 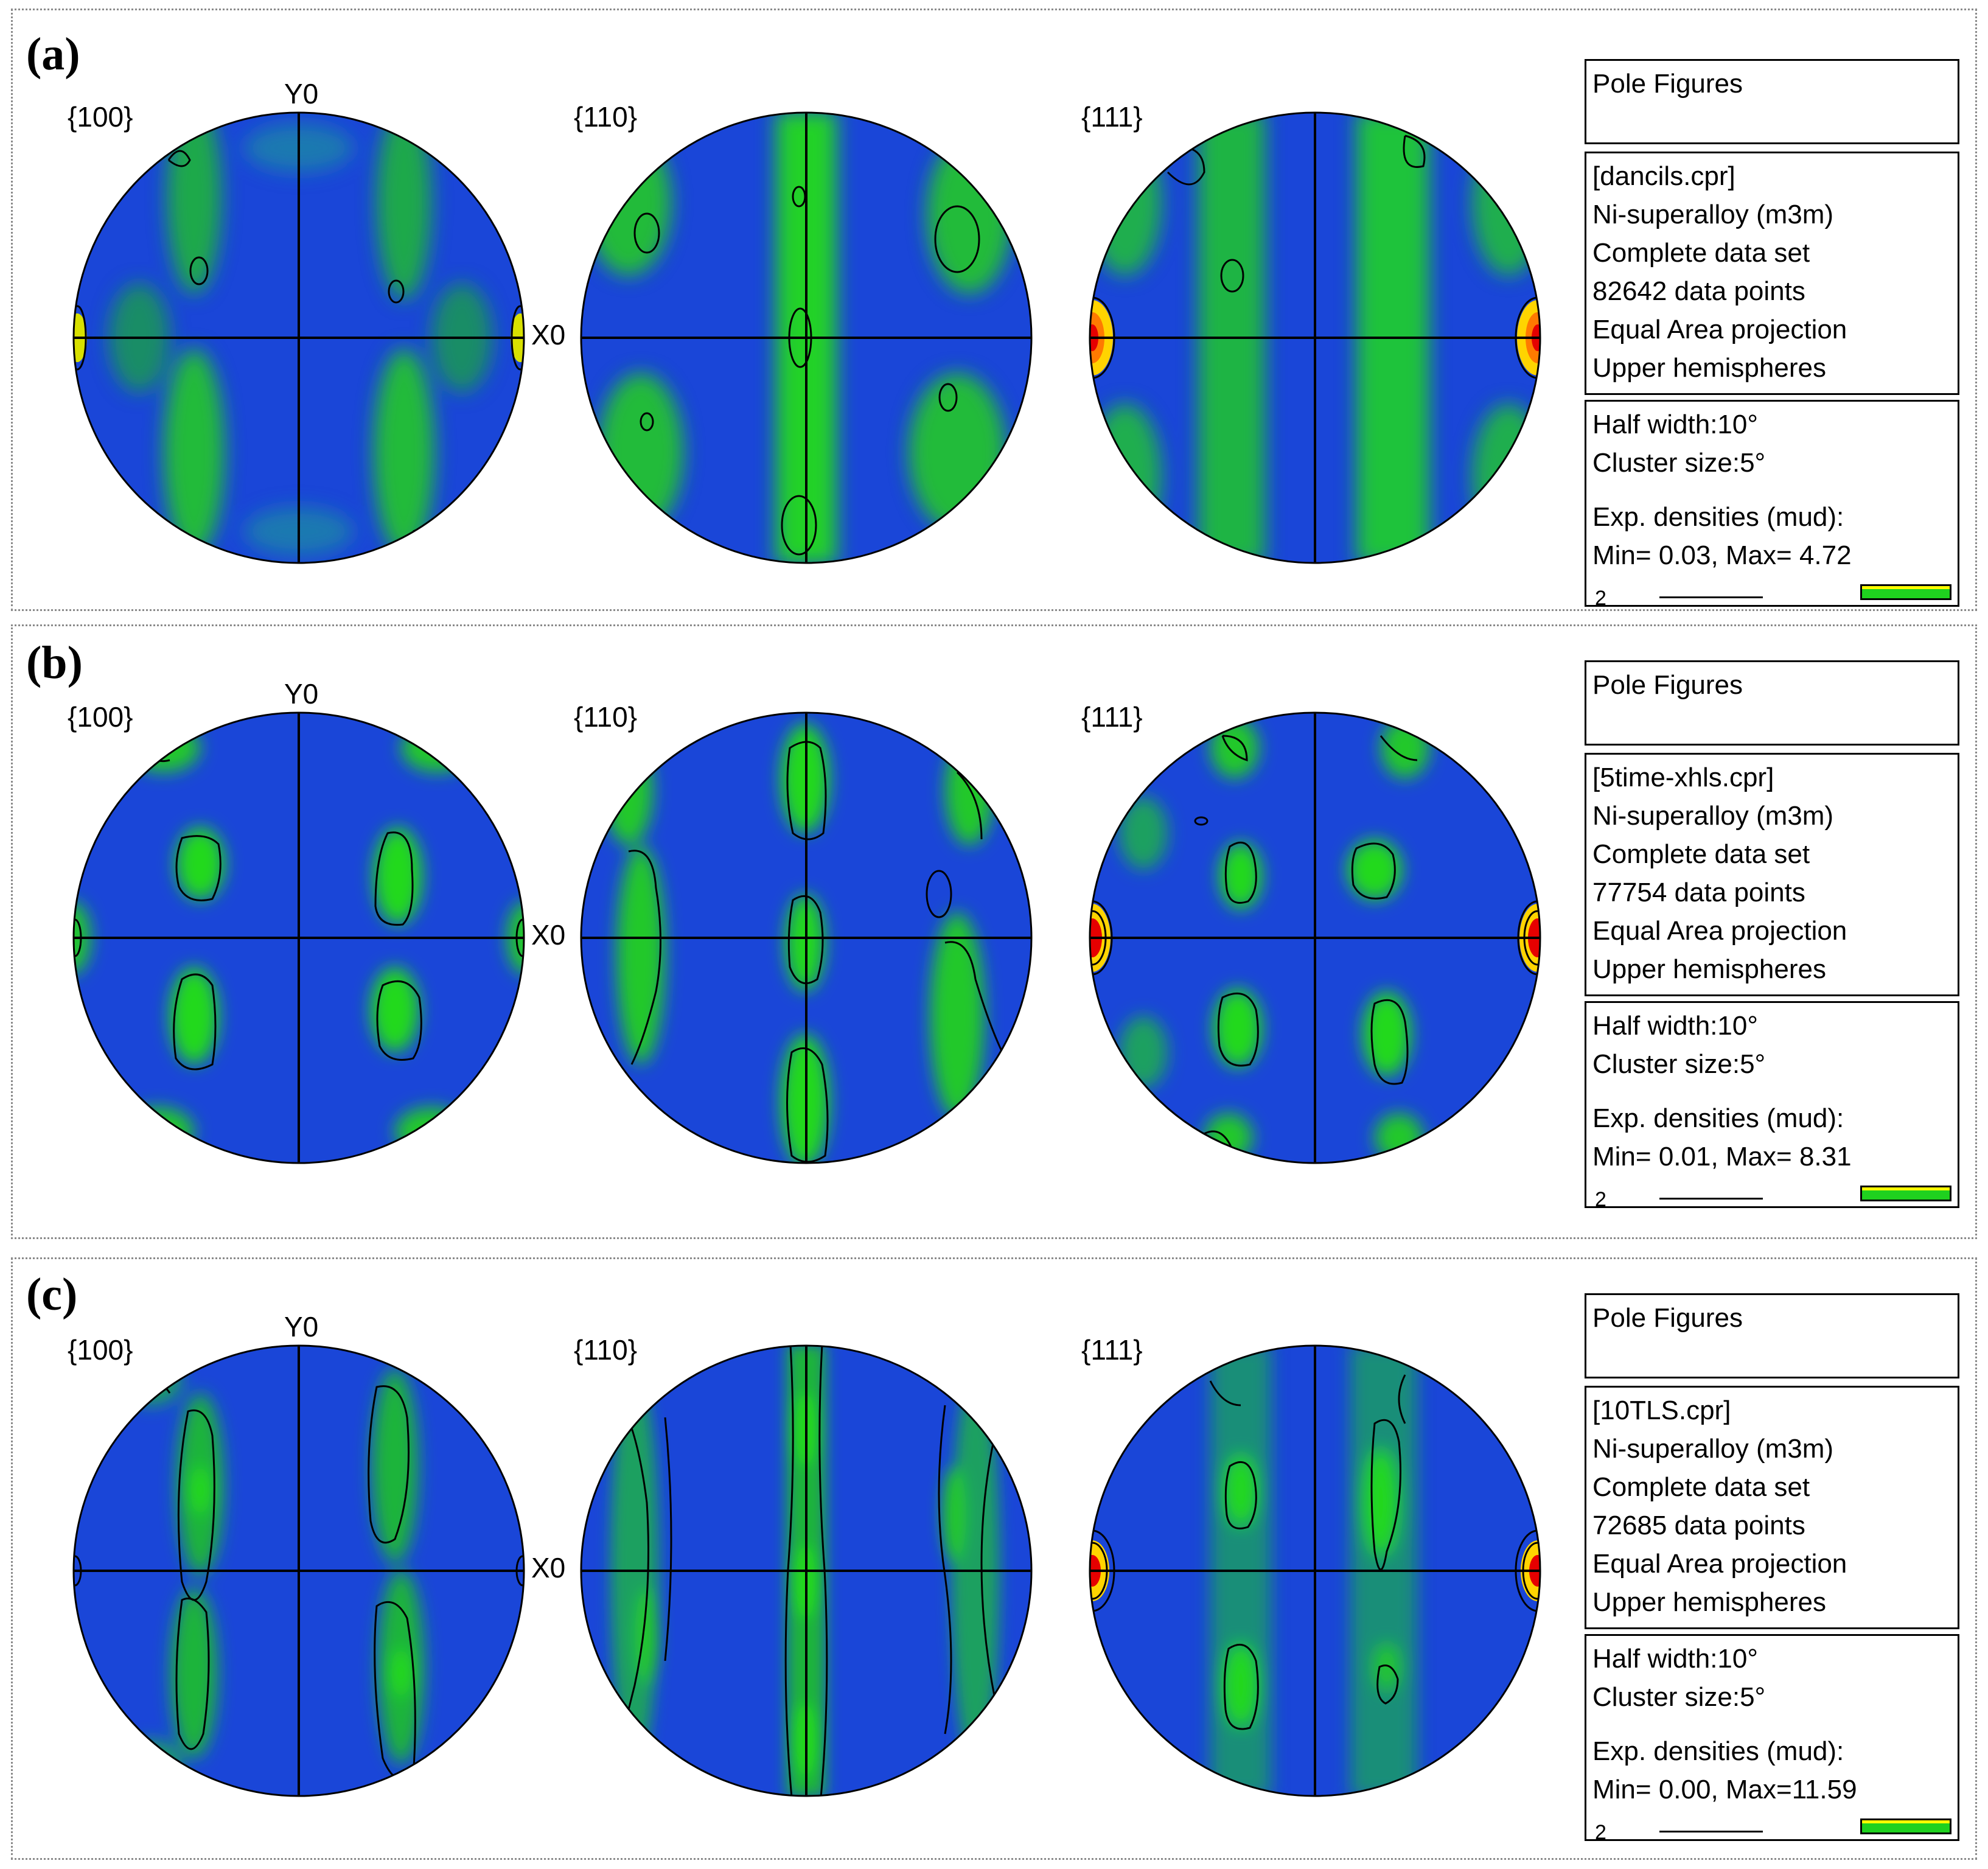 What do you see at coordinates (1663, 176) in the screenshot?
I see `info-file: [dancils.cpr]` at bounding box center [1663, 176].